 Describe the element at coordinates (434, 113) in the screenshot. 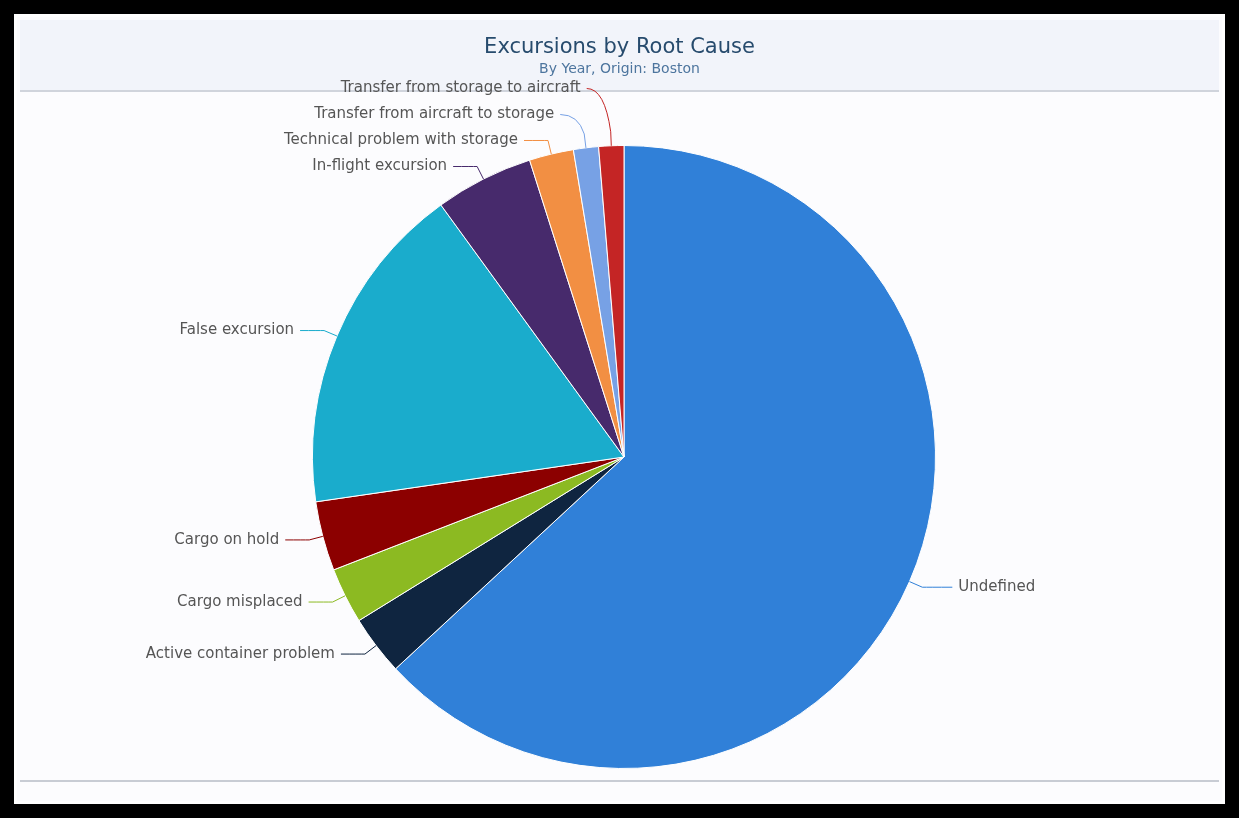

I see `slice-label: Transfer from aircraft to storage` at that location.